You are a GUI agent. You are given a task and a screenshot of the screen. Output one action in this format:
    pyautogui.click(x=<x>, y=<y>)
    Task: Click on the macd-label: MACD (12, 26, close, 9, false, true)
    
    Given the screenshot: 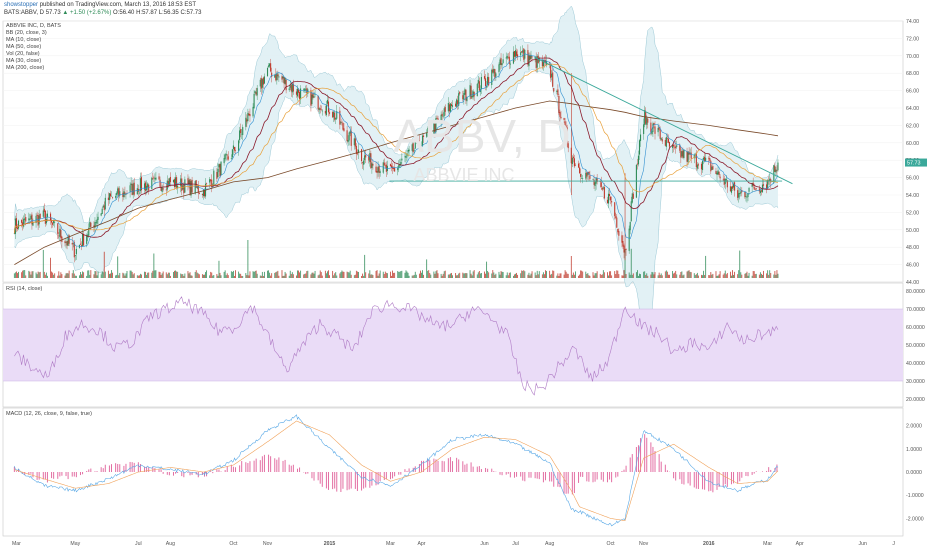 What is the action you would take?
    pyautogui.click(x=49, y=414)
    